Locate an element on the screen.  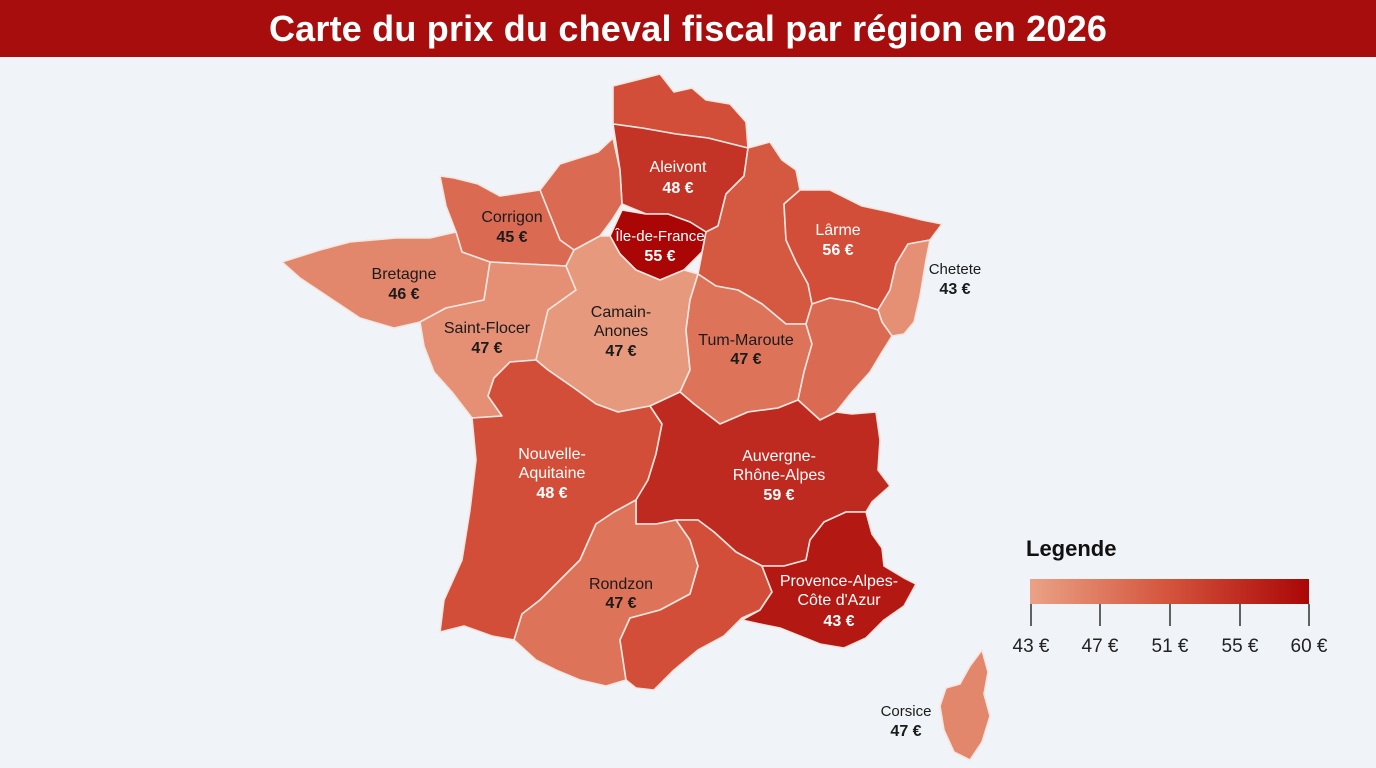
region-corsica is located at coordinates (965, 705).